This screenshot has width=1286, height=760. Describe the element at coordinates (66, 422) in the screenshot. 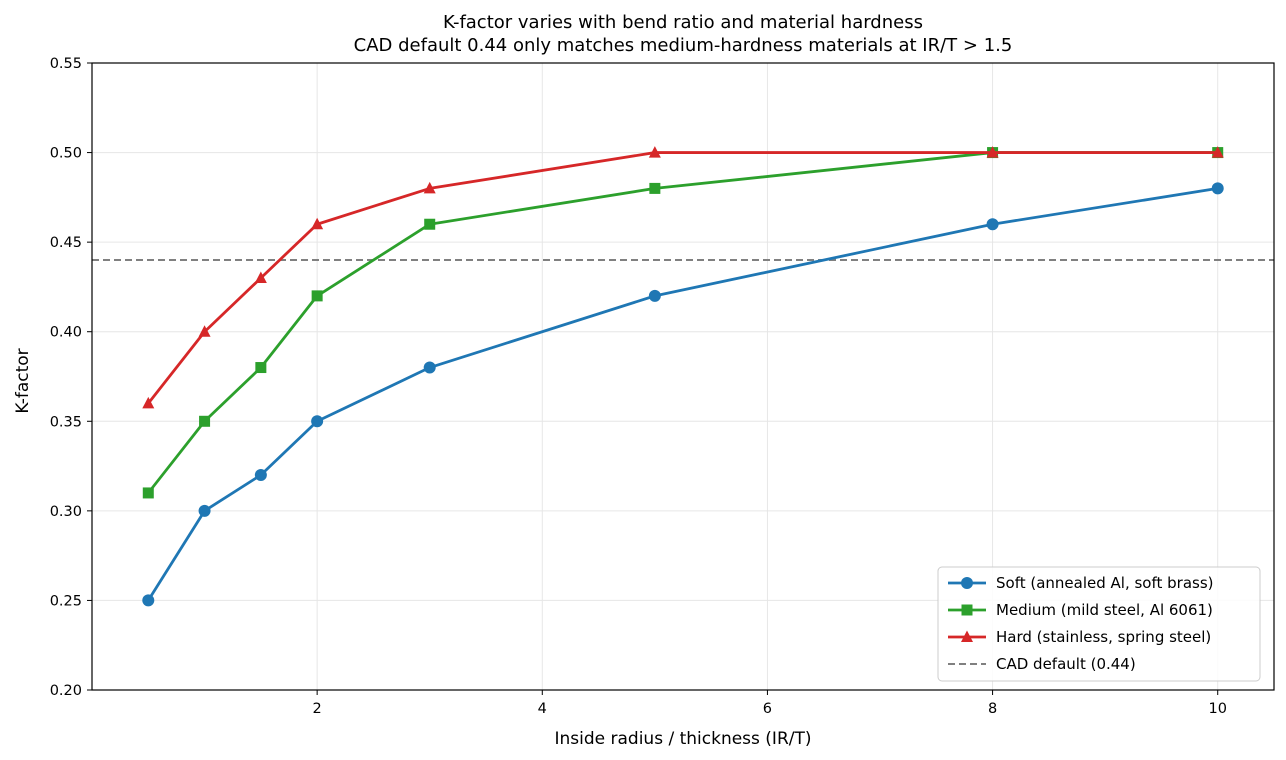

I see `y-tick-label: 0.35` at that location.